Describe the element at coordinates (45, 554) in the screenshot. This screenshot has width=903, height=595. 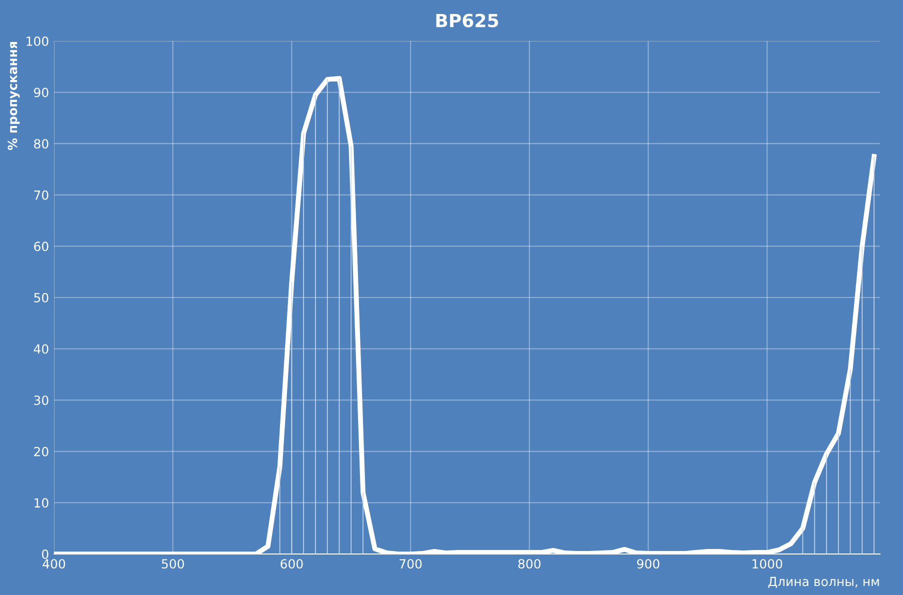
I see `y-tick-label: 0` at that location.